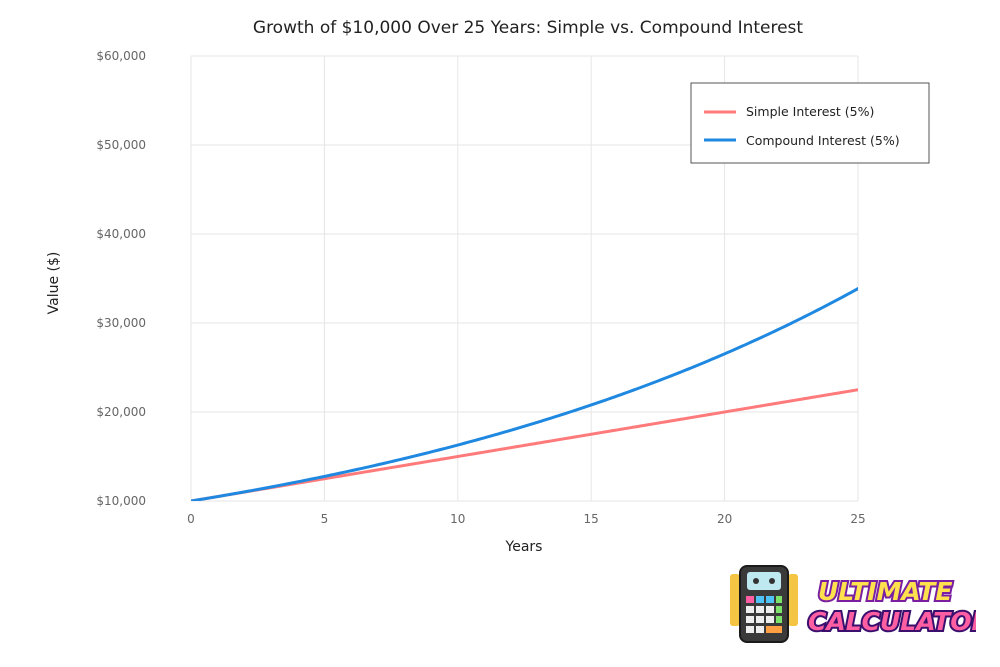  Describe the element at coordinates (810, 111) in the screenshot. I see `legend-entry-simple: Simple Interest (5%)` at that location.